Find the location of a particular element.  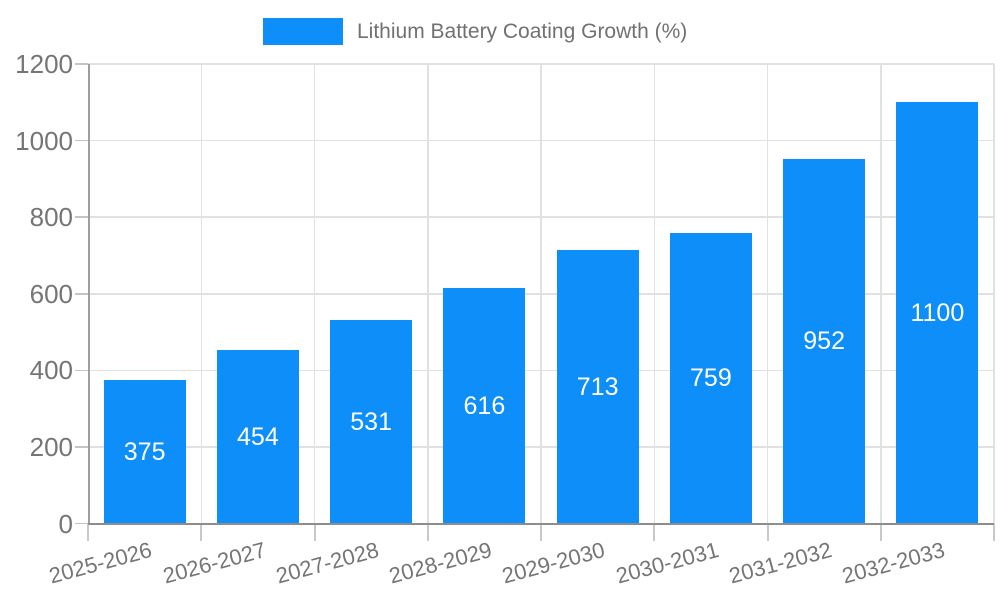

bar-value-label: 616 is located at coordinates (484, 405).